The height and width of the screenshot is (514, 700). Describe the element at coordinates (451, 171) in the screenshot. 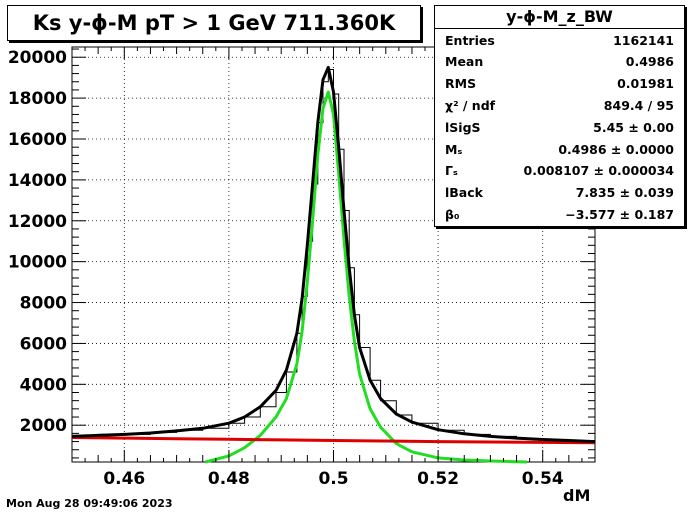

I see `stats-label: Γₛ` at that location.